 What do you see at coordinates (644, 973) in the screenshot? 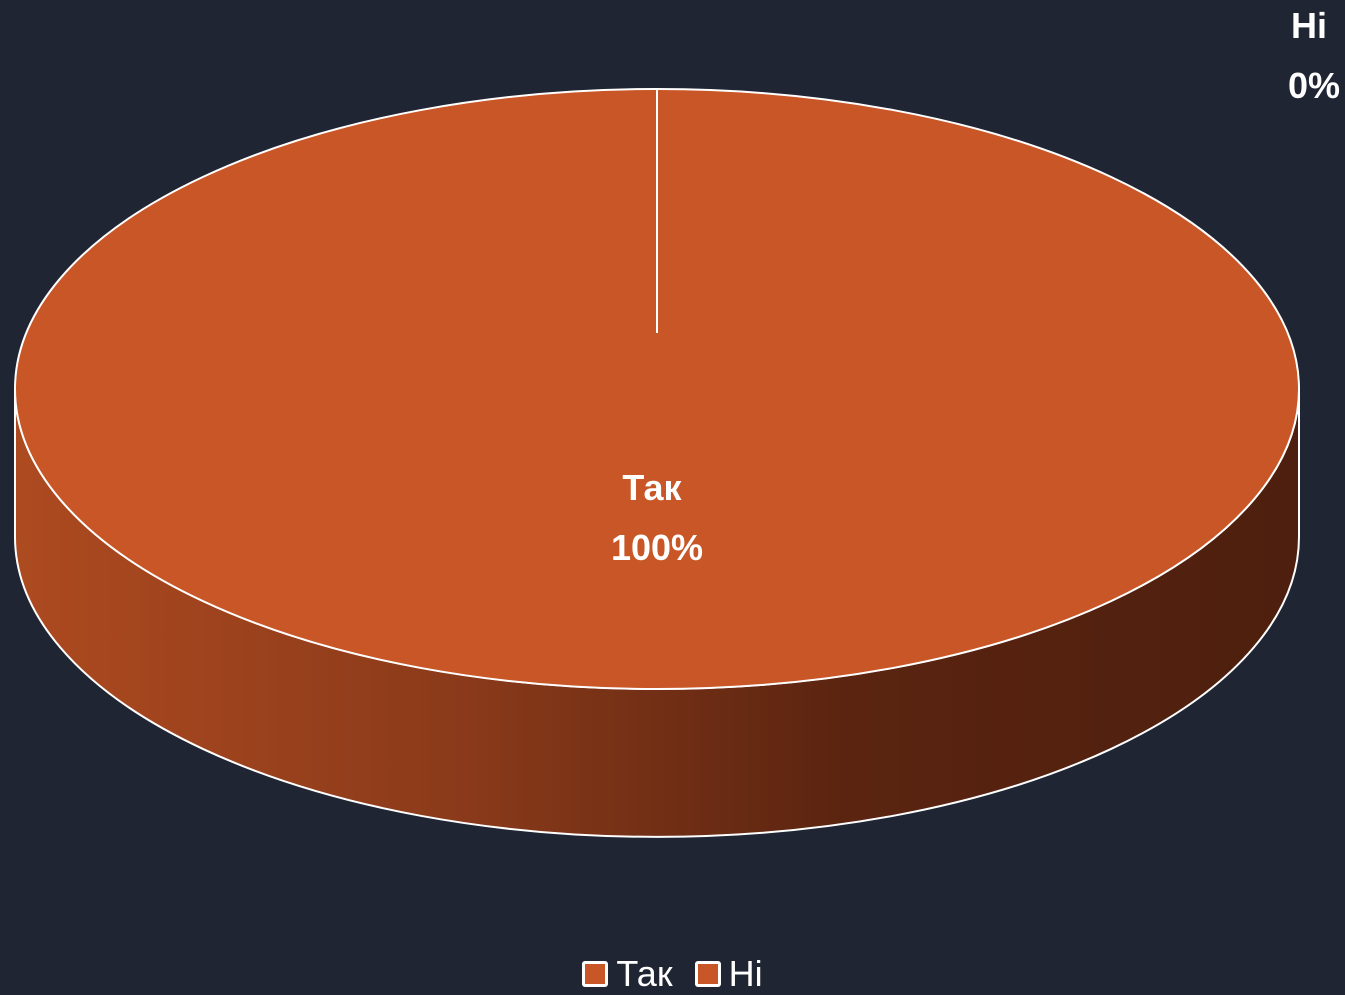
I see `legend-label-tak: Так` at bounding box center [644, 973].